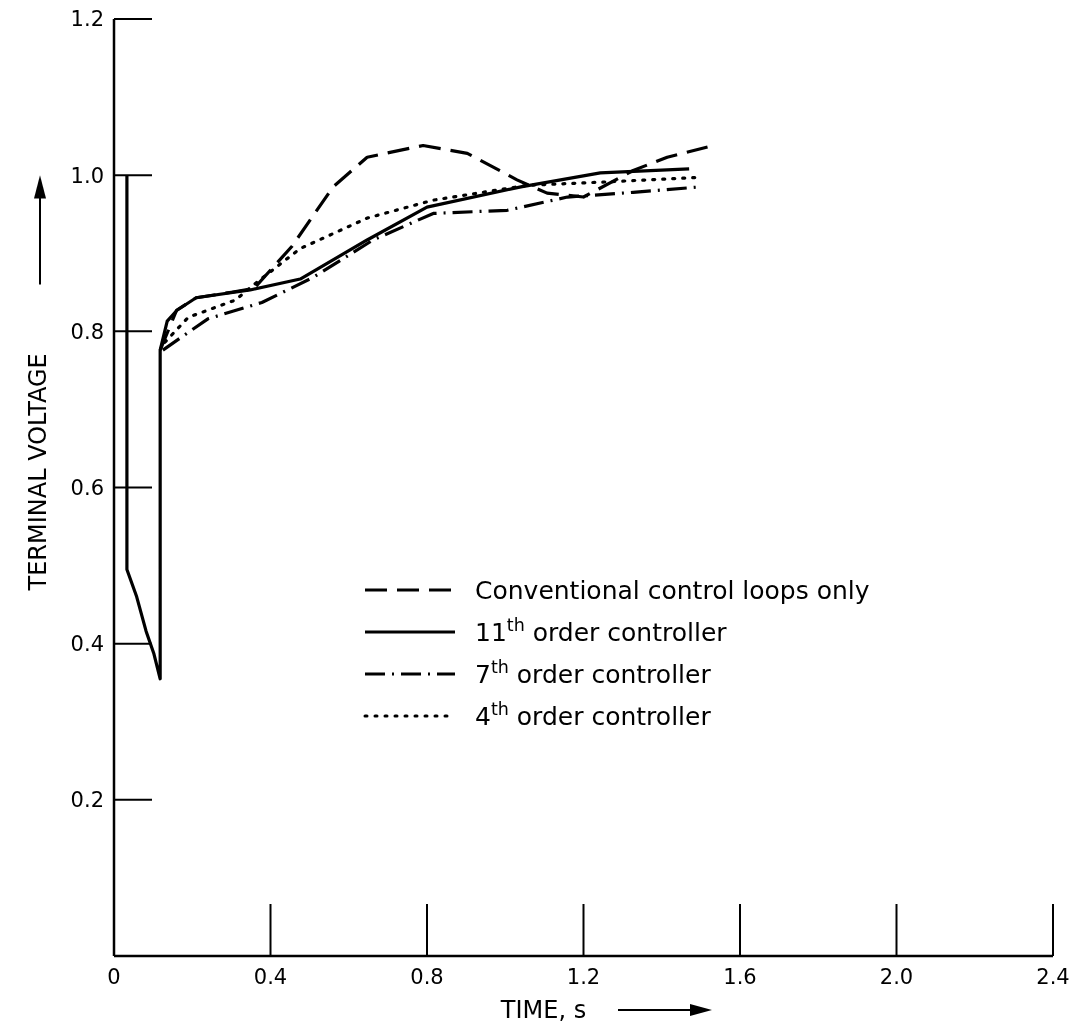 Image resolution: width=1080 pixels, height=1034 pixels. I want to click on y-tick-label: 0.2, so click(87, 800).